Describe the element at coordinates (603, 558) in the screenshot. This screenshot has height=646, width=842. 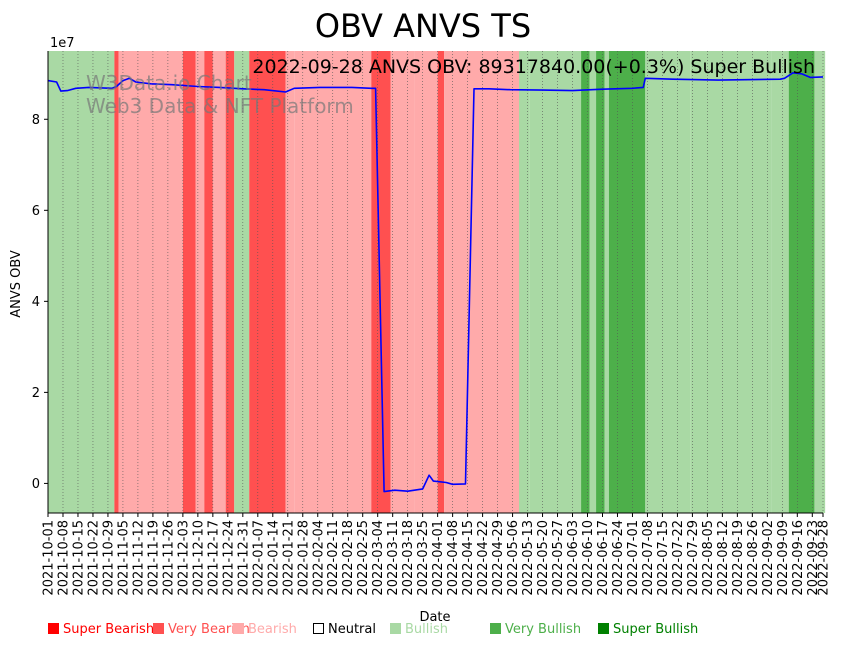
I see `x-tick-label: 2022-06-17` at that location.